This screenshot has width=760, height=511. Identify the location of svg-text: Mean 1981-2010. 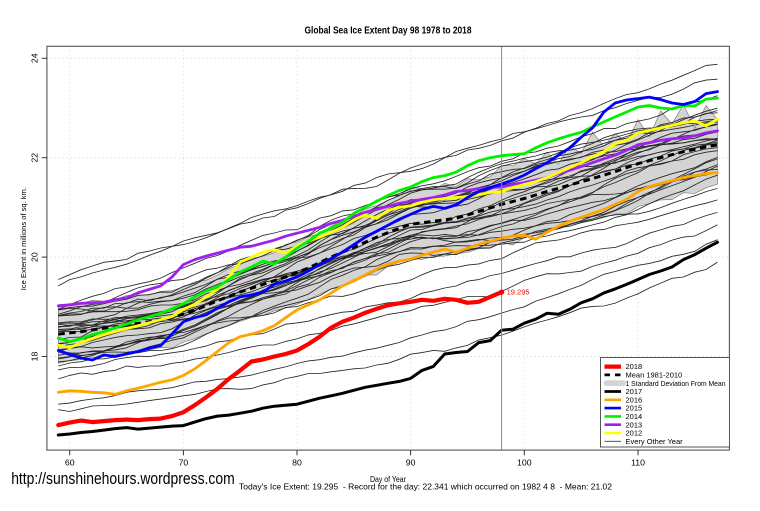
(654, 375).